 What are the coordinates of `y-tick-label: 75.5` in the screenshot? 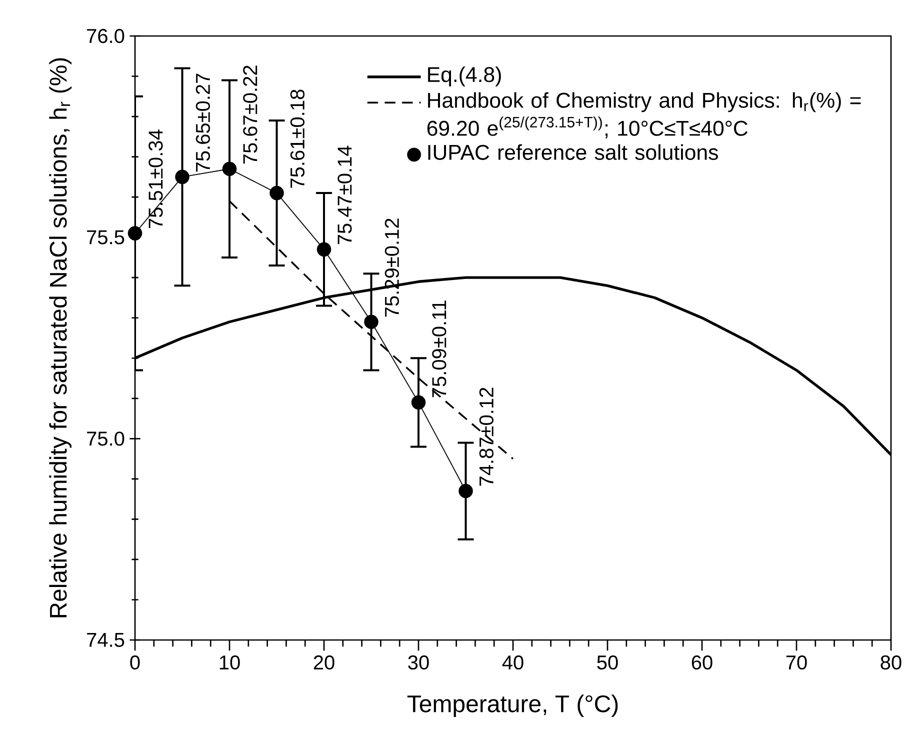 It's located at (105, 237).